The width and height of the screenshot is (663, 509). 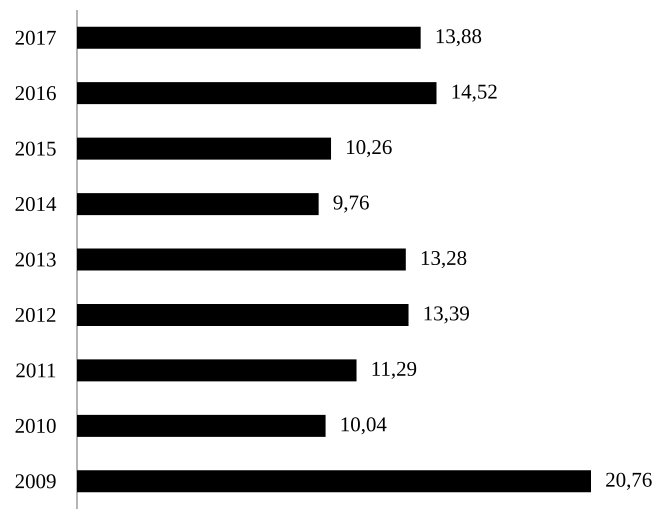 What do you see at coordinates (36, 370) in the screenshot?
I see `y-tick-label: 2011` at bounding box center [36, 370].